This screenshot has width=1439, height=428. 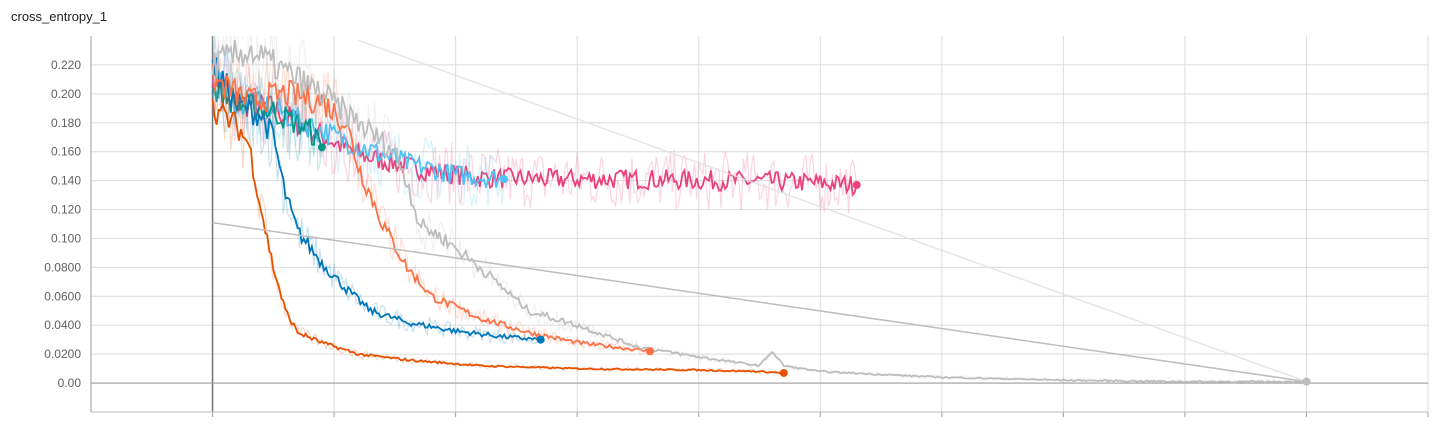 I want to click on y-tick-label: 0.140, so click(x=66, y=181).